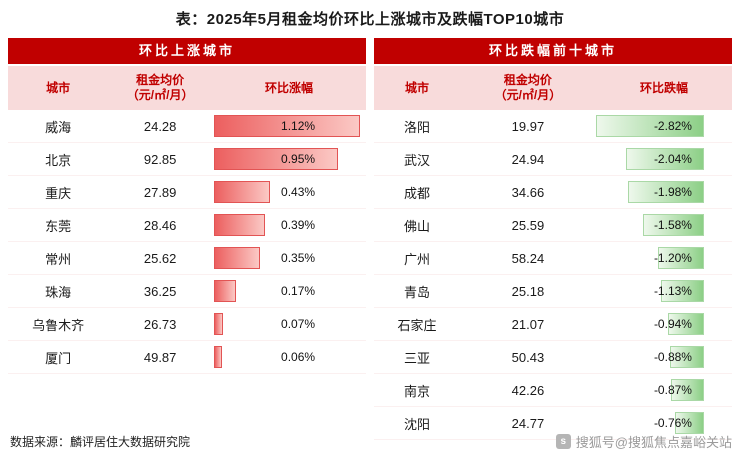  I want to click on change-cell: -0.76%, so click(664, 423).